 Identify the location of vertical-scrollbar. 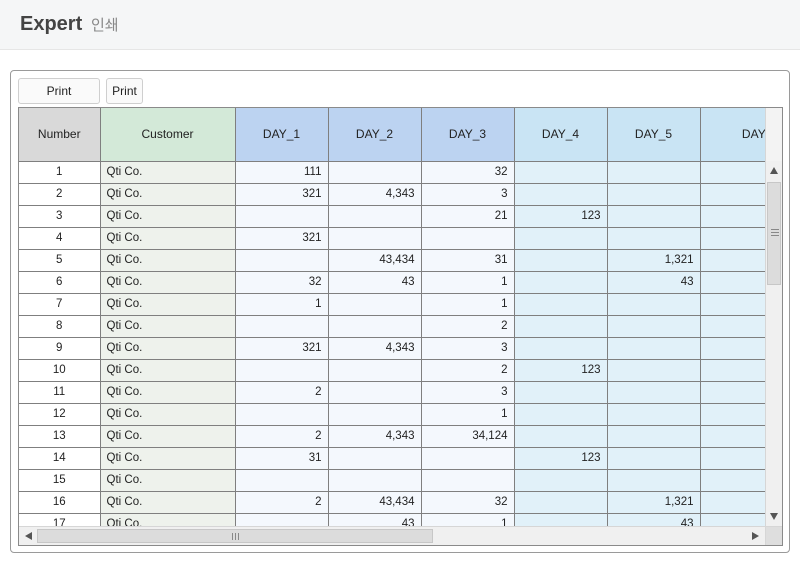
(773, 343).